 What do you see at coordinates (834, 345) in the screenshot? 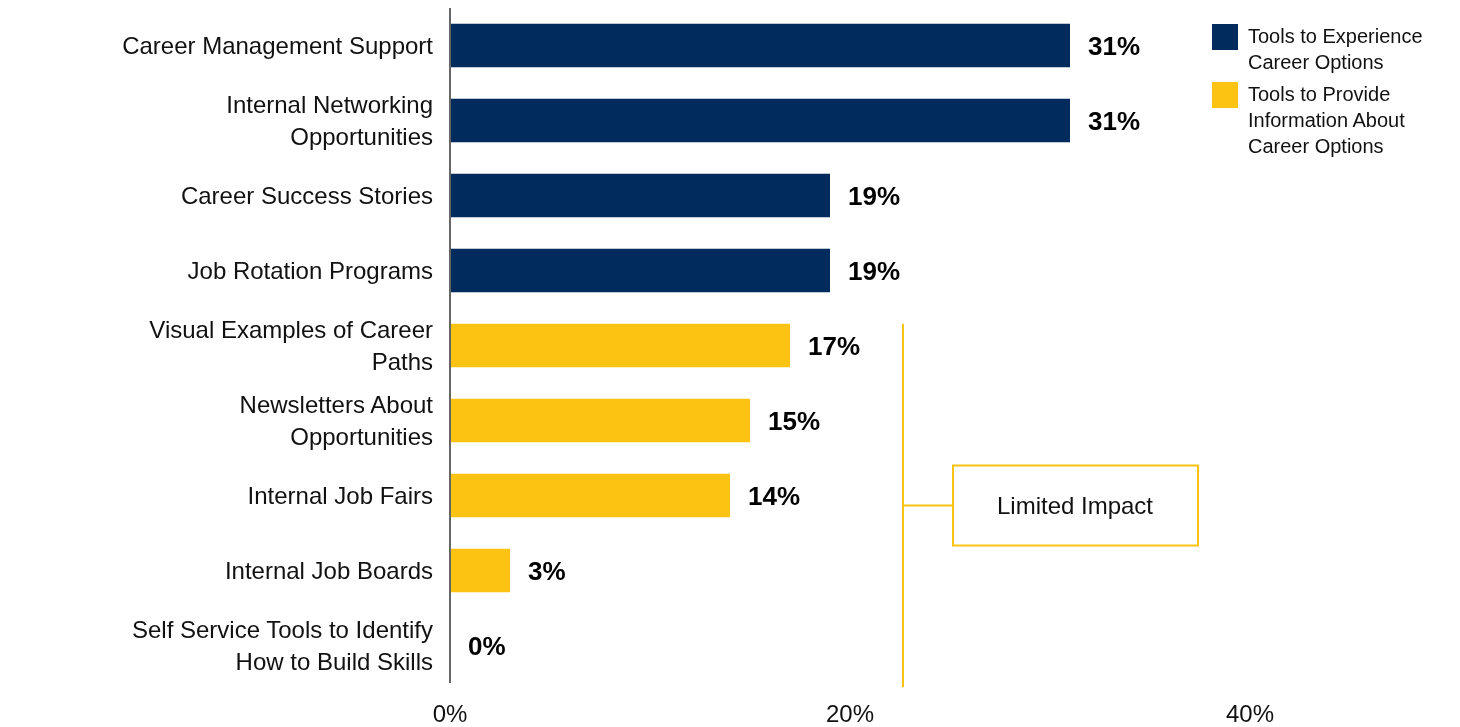
I see `data-label: 17%` at bounding box center [834, 345].